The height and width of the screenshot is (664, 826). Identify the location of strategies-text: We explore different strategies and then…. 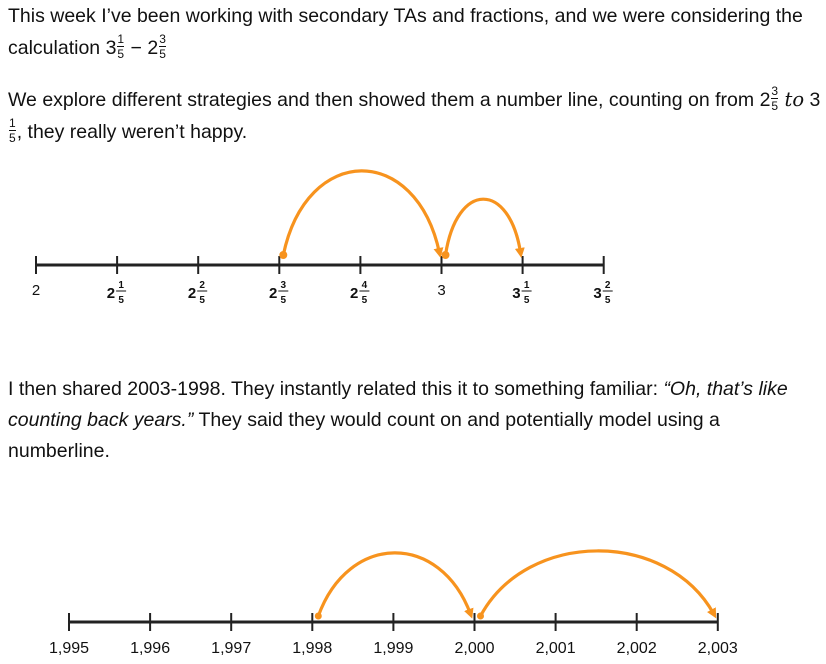
(381, 100).